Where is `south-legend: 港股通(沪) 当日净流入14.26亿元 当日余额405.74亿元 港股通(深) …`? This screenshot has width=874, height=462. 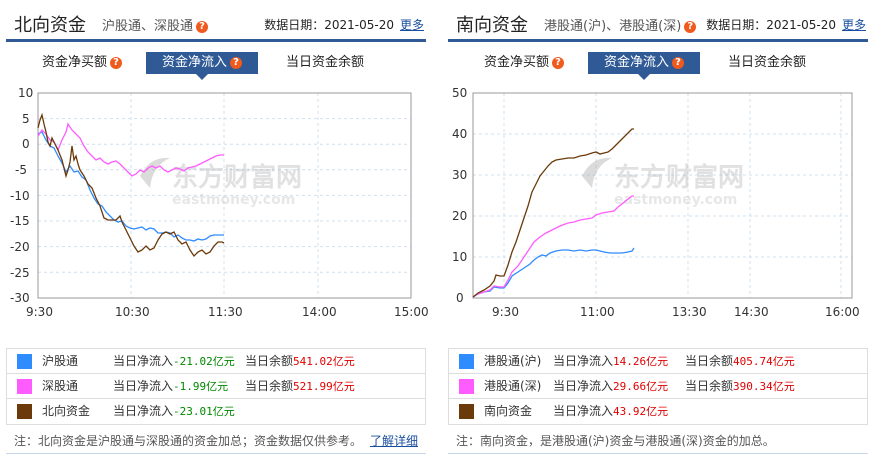 south-legend: 港股通(沪) 当日净流入14.26亿元 当日余额405.74亿元 港股通(深) … is located at coordinates (658, 386).